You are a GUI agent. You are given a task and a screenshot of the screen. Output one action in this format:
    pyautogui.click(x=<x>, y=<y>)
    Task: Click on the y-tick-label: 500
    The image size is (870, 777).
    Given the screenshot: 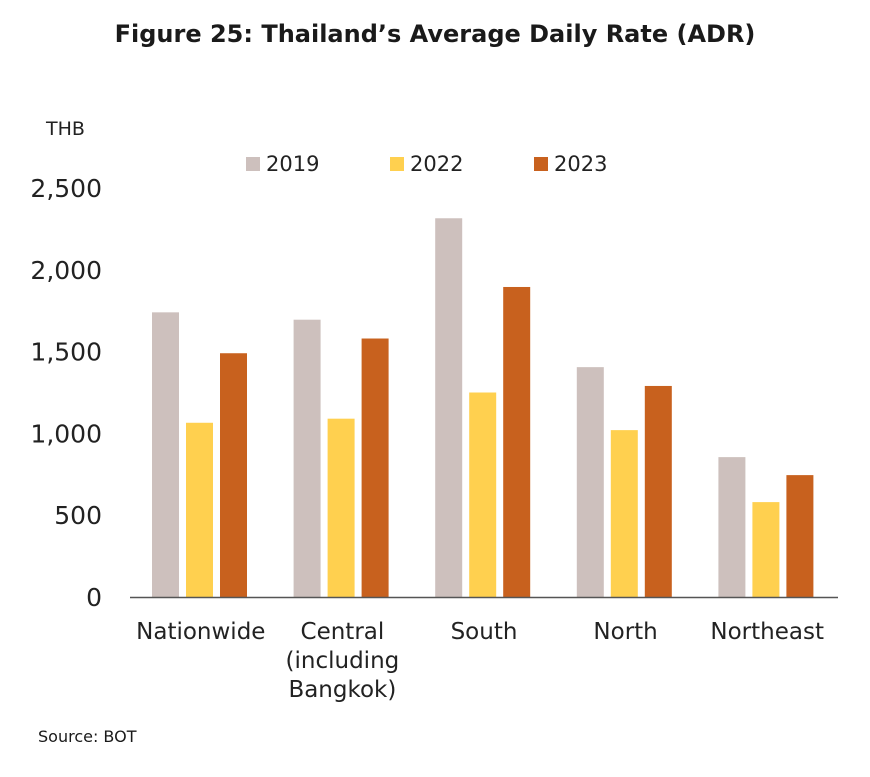 What is the action you would take?
    pyautogui.click(x=78, y=515)
    